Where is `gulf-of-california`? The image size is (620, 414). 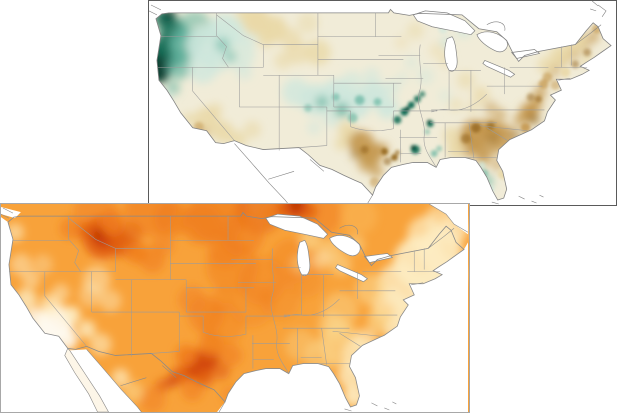 gulf-of-california is located at coordinates (105, 380).